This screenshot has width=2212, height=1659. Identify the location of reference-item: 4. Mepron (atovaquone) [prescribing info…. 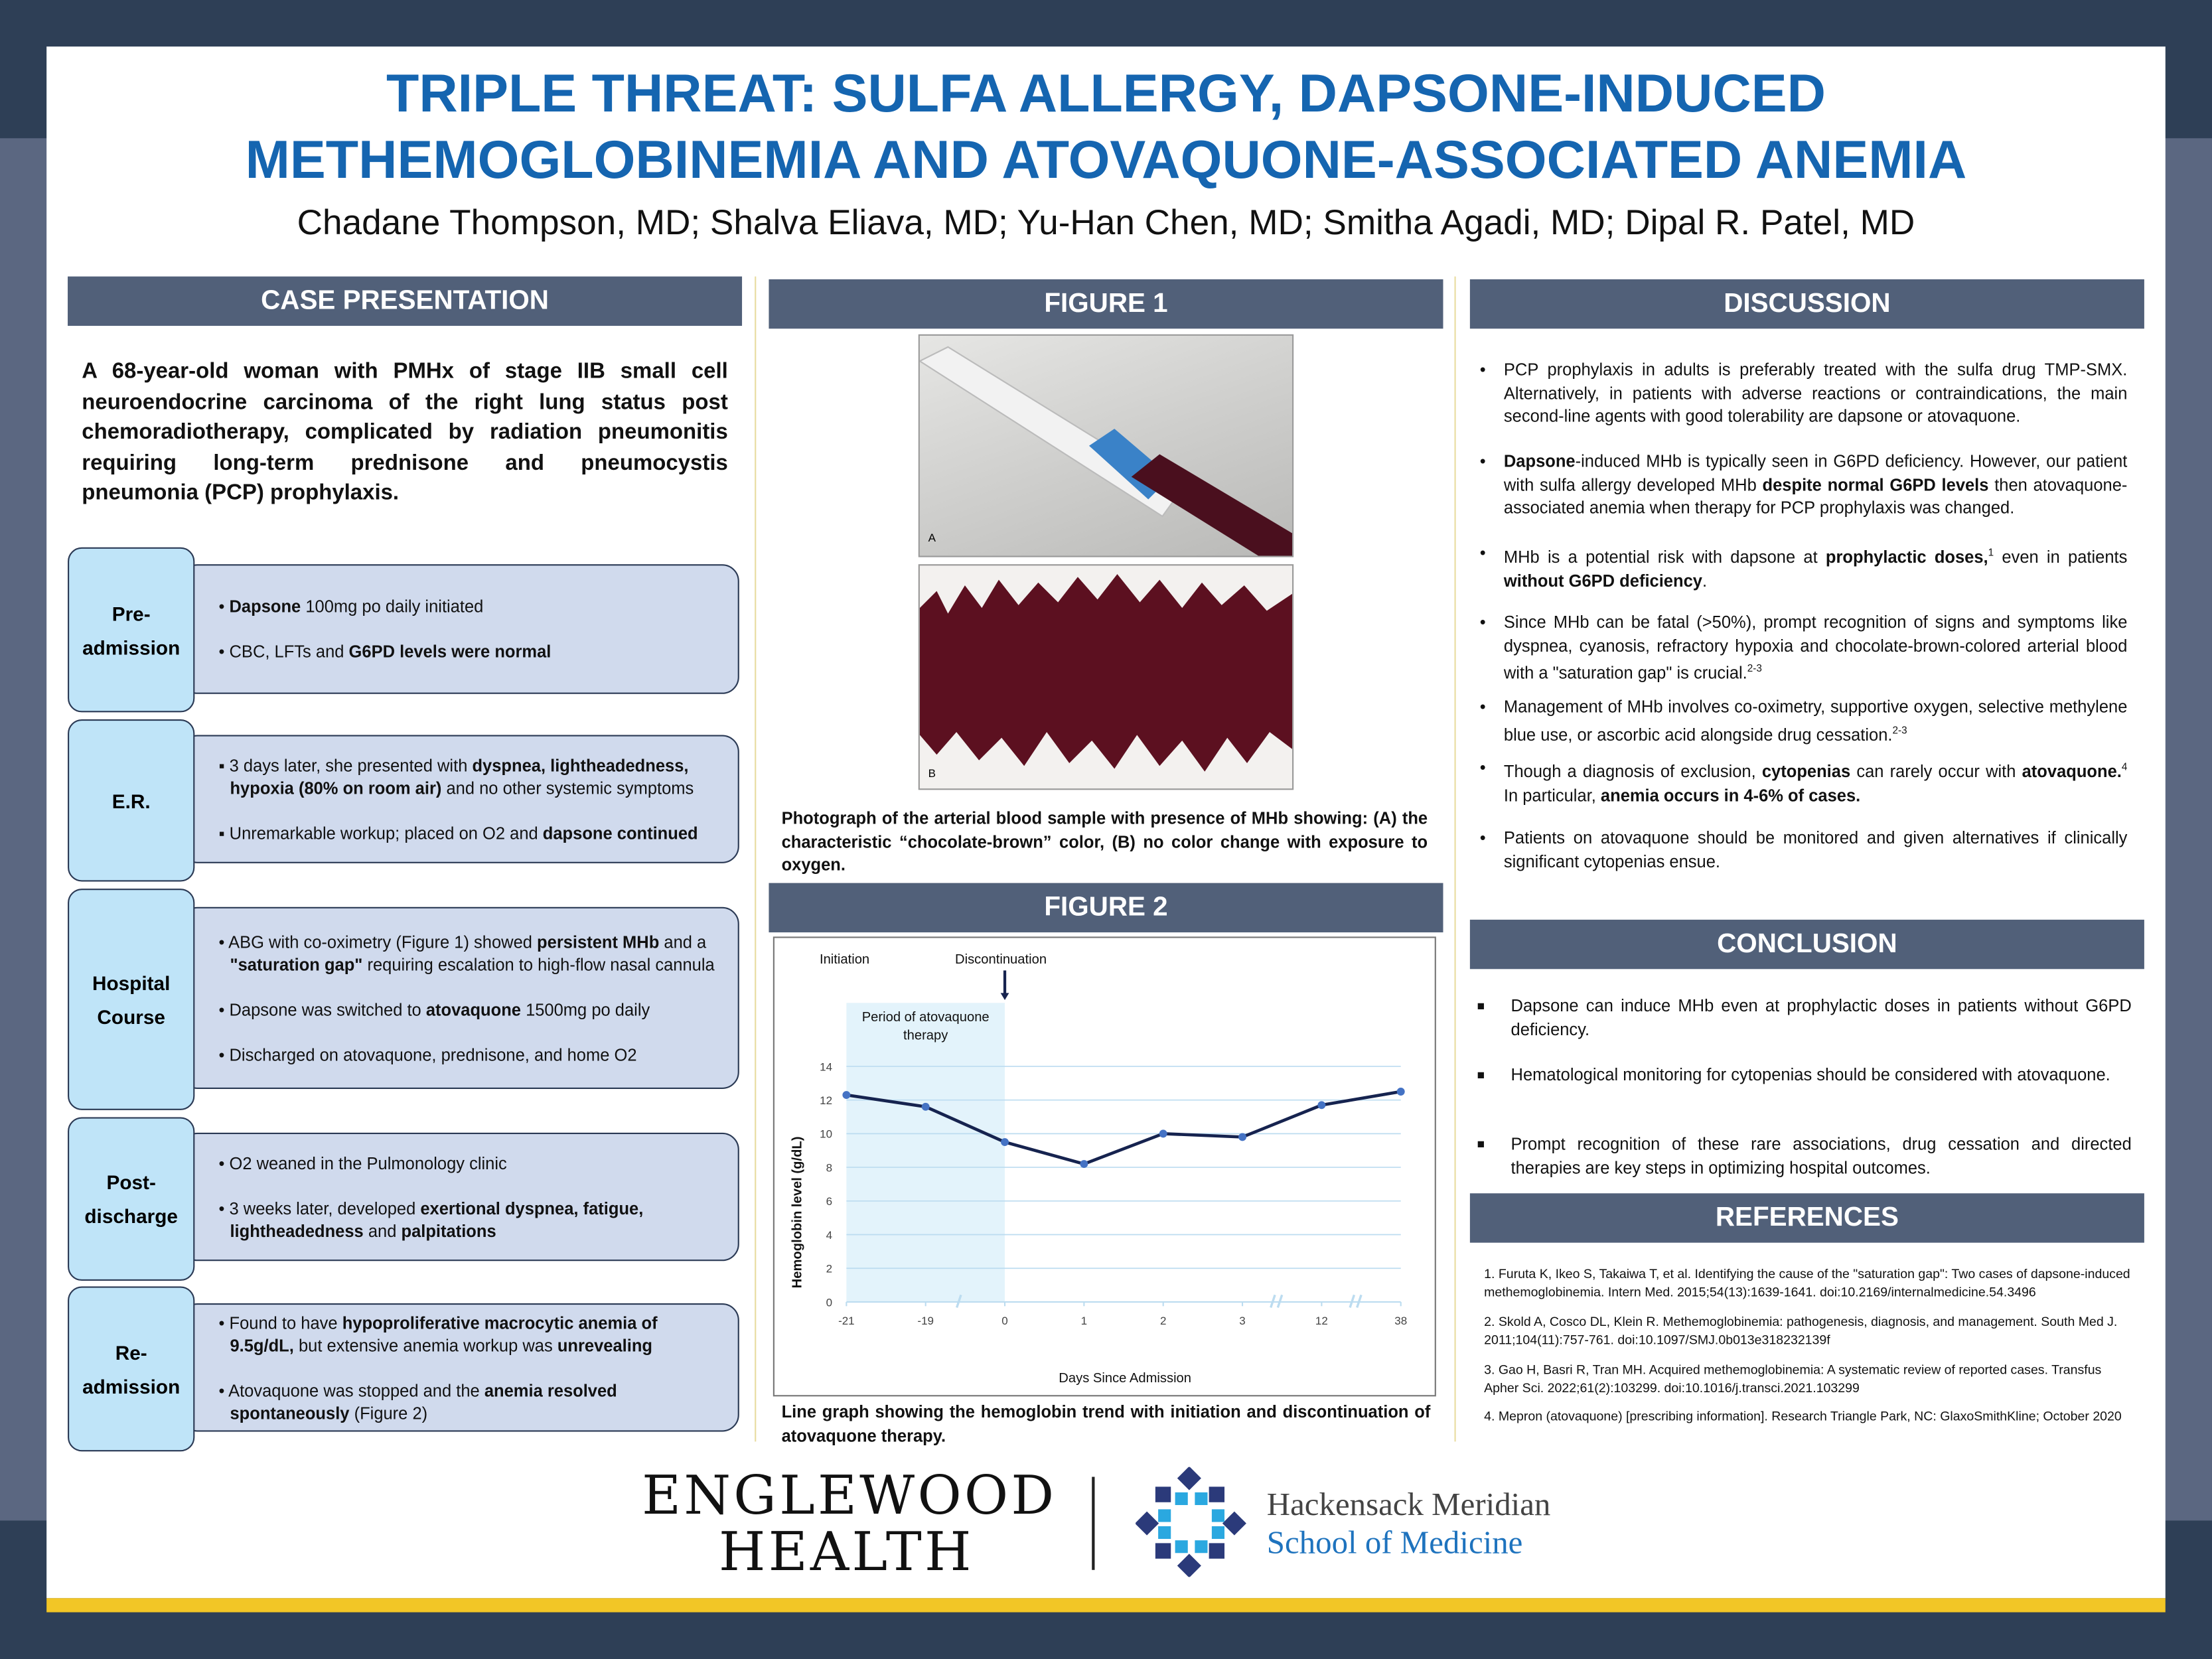
(1803, 1416).